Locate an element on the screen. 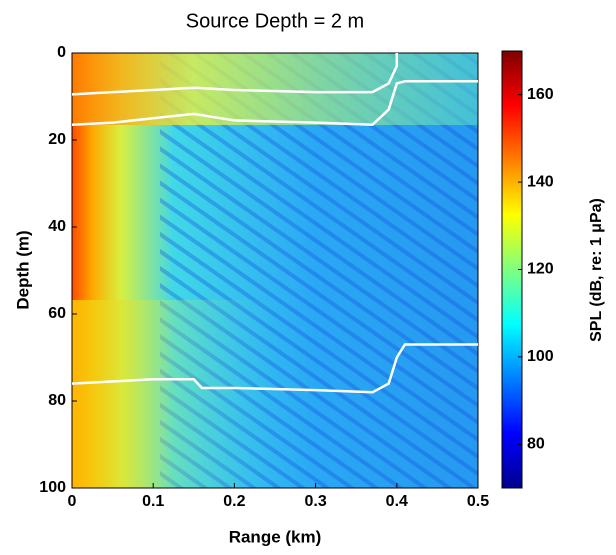  colorbar-tick-label: 160 is located at coordinates (540, 94).